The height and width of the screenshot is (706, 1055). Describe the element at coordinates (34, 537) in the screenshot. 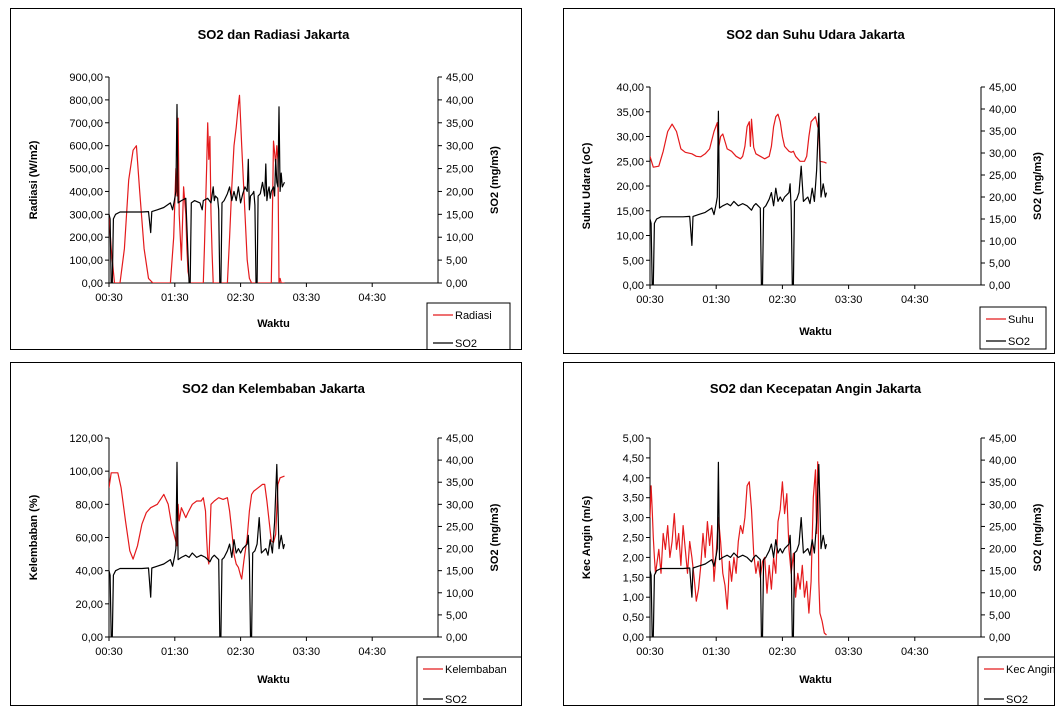

I see `y-axis-title-left: Kelembaban (%)` at that location.